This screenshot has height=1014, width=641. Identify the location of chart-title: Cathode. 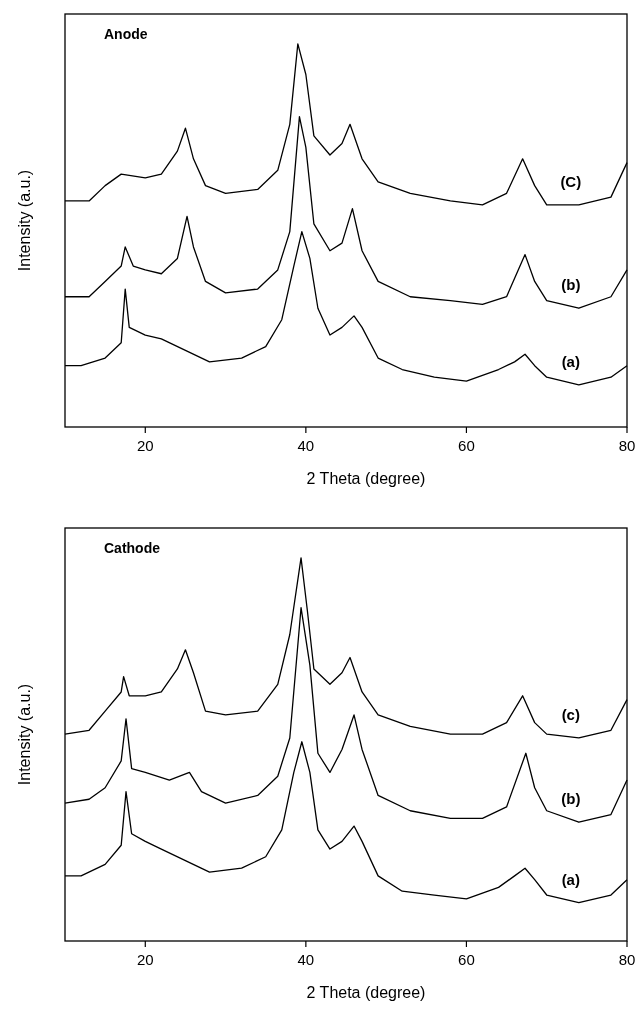
(132, 548).